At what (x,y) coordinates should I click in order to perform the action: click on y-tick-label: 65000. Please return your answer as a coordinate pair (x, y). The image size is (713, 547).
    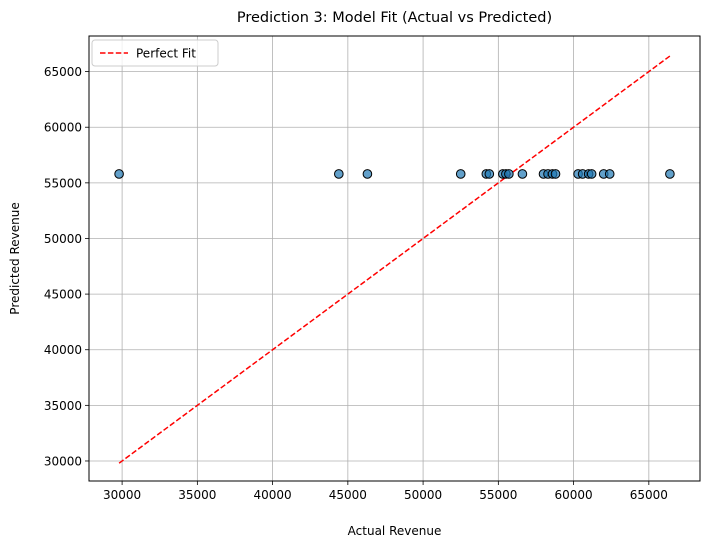
    Looking at the image, I should click on (63, 72).